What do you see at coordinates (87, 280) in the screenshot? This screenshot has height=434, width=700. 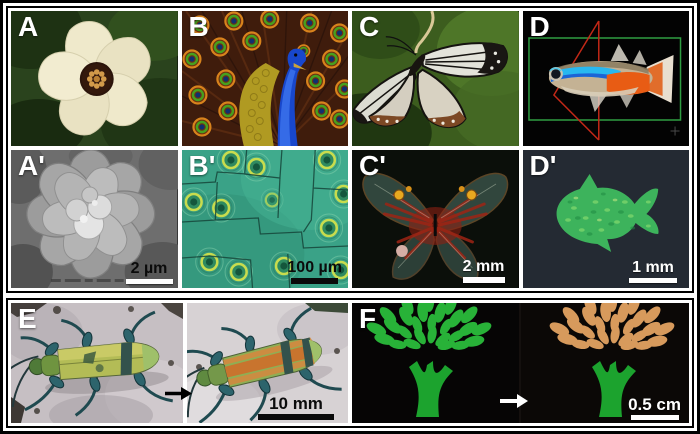 I see `sem-metadata-strip` at bounding box center [87, 280].